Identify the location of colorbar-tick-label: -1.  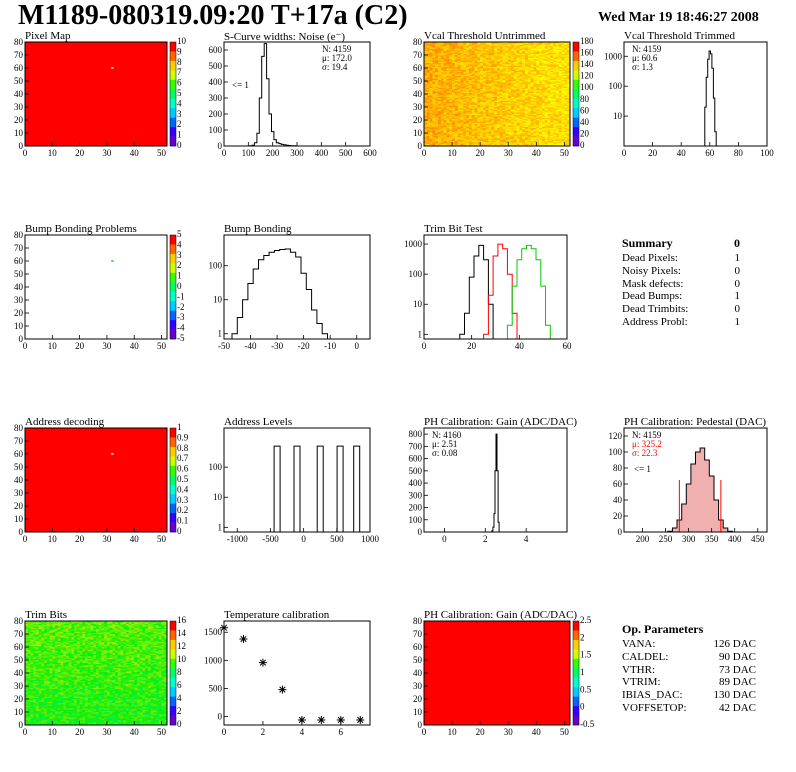
(181, 296).